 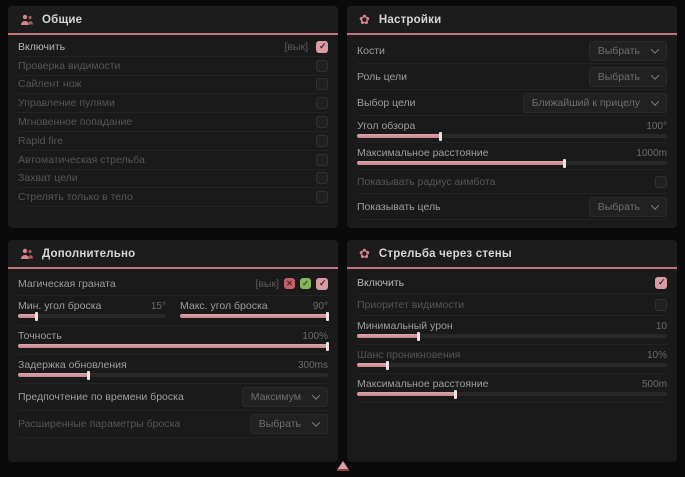 I want to click on panel-title: Дополнительно, so click(x=89, y=253).